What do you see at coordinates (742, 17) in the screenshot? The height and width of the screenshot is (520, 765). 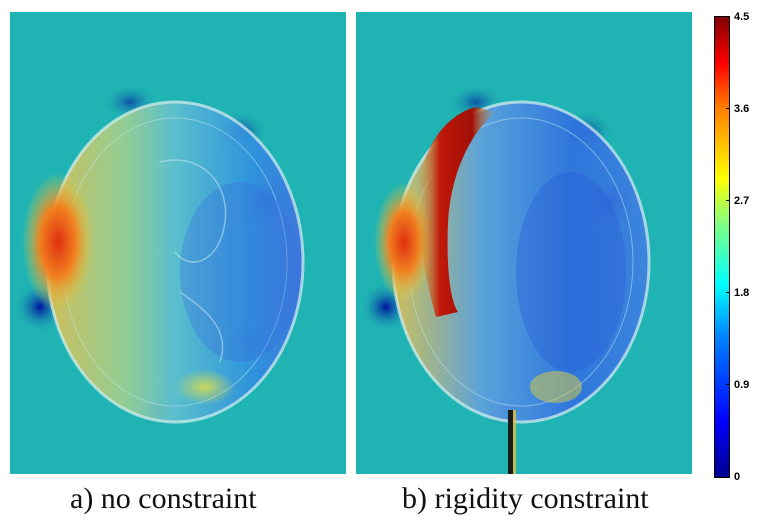 I see `colorbar-tick-4-5: 4.5` at bounding box center [742, 17].